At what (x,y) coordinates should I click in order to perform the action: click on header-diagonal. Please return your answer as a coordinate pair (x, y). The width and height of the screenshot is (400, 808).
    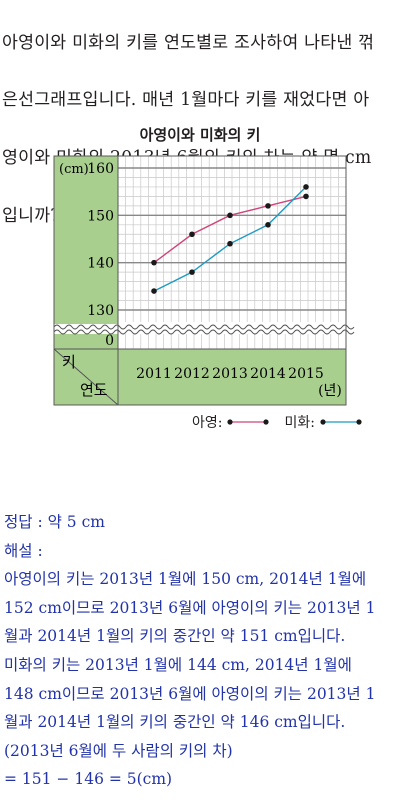
    Looking at the image, I should click on (86, 377).